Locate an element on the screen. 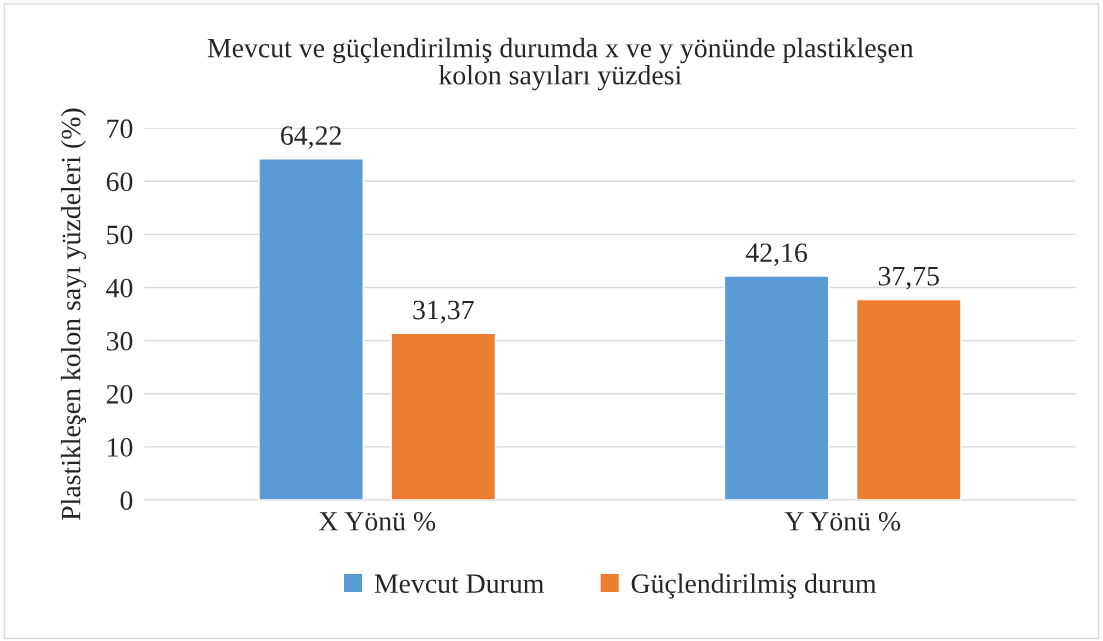 Image resolution: width=1103 pixels, height=641 pixels. x-tick-label: Y Yönü % is located at coordinates (842, 521).